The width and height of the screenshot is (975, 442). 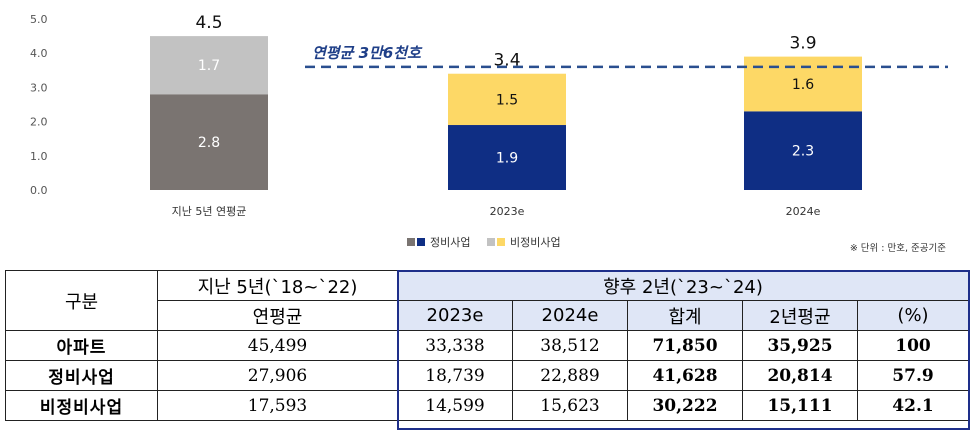 I want to click on col-sum: 합계, so click(x=685, y=315).